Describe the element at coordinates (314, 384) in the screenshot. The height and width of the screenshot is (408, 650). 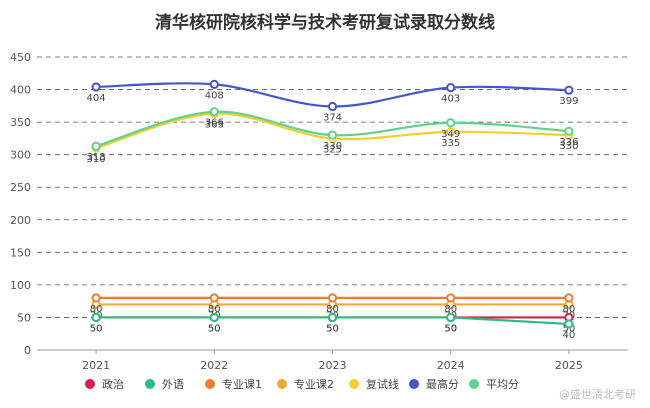
I see `legend-label: 专业课2` at that location.